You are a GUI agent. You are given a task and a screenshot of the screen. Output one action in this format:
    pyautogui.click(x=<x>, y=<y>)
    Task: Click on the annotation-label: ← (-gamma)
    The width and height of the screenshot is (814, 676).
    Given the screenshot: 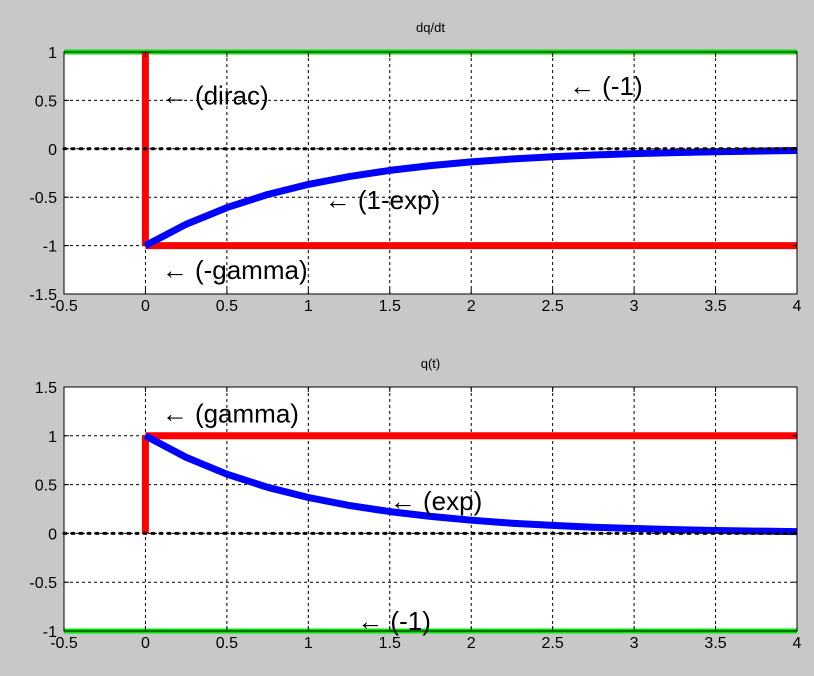 What is the action you would take?
    pyautogui.click(x=235, y=270)
    